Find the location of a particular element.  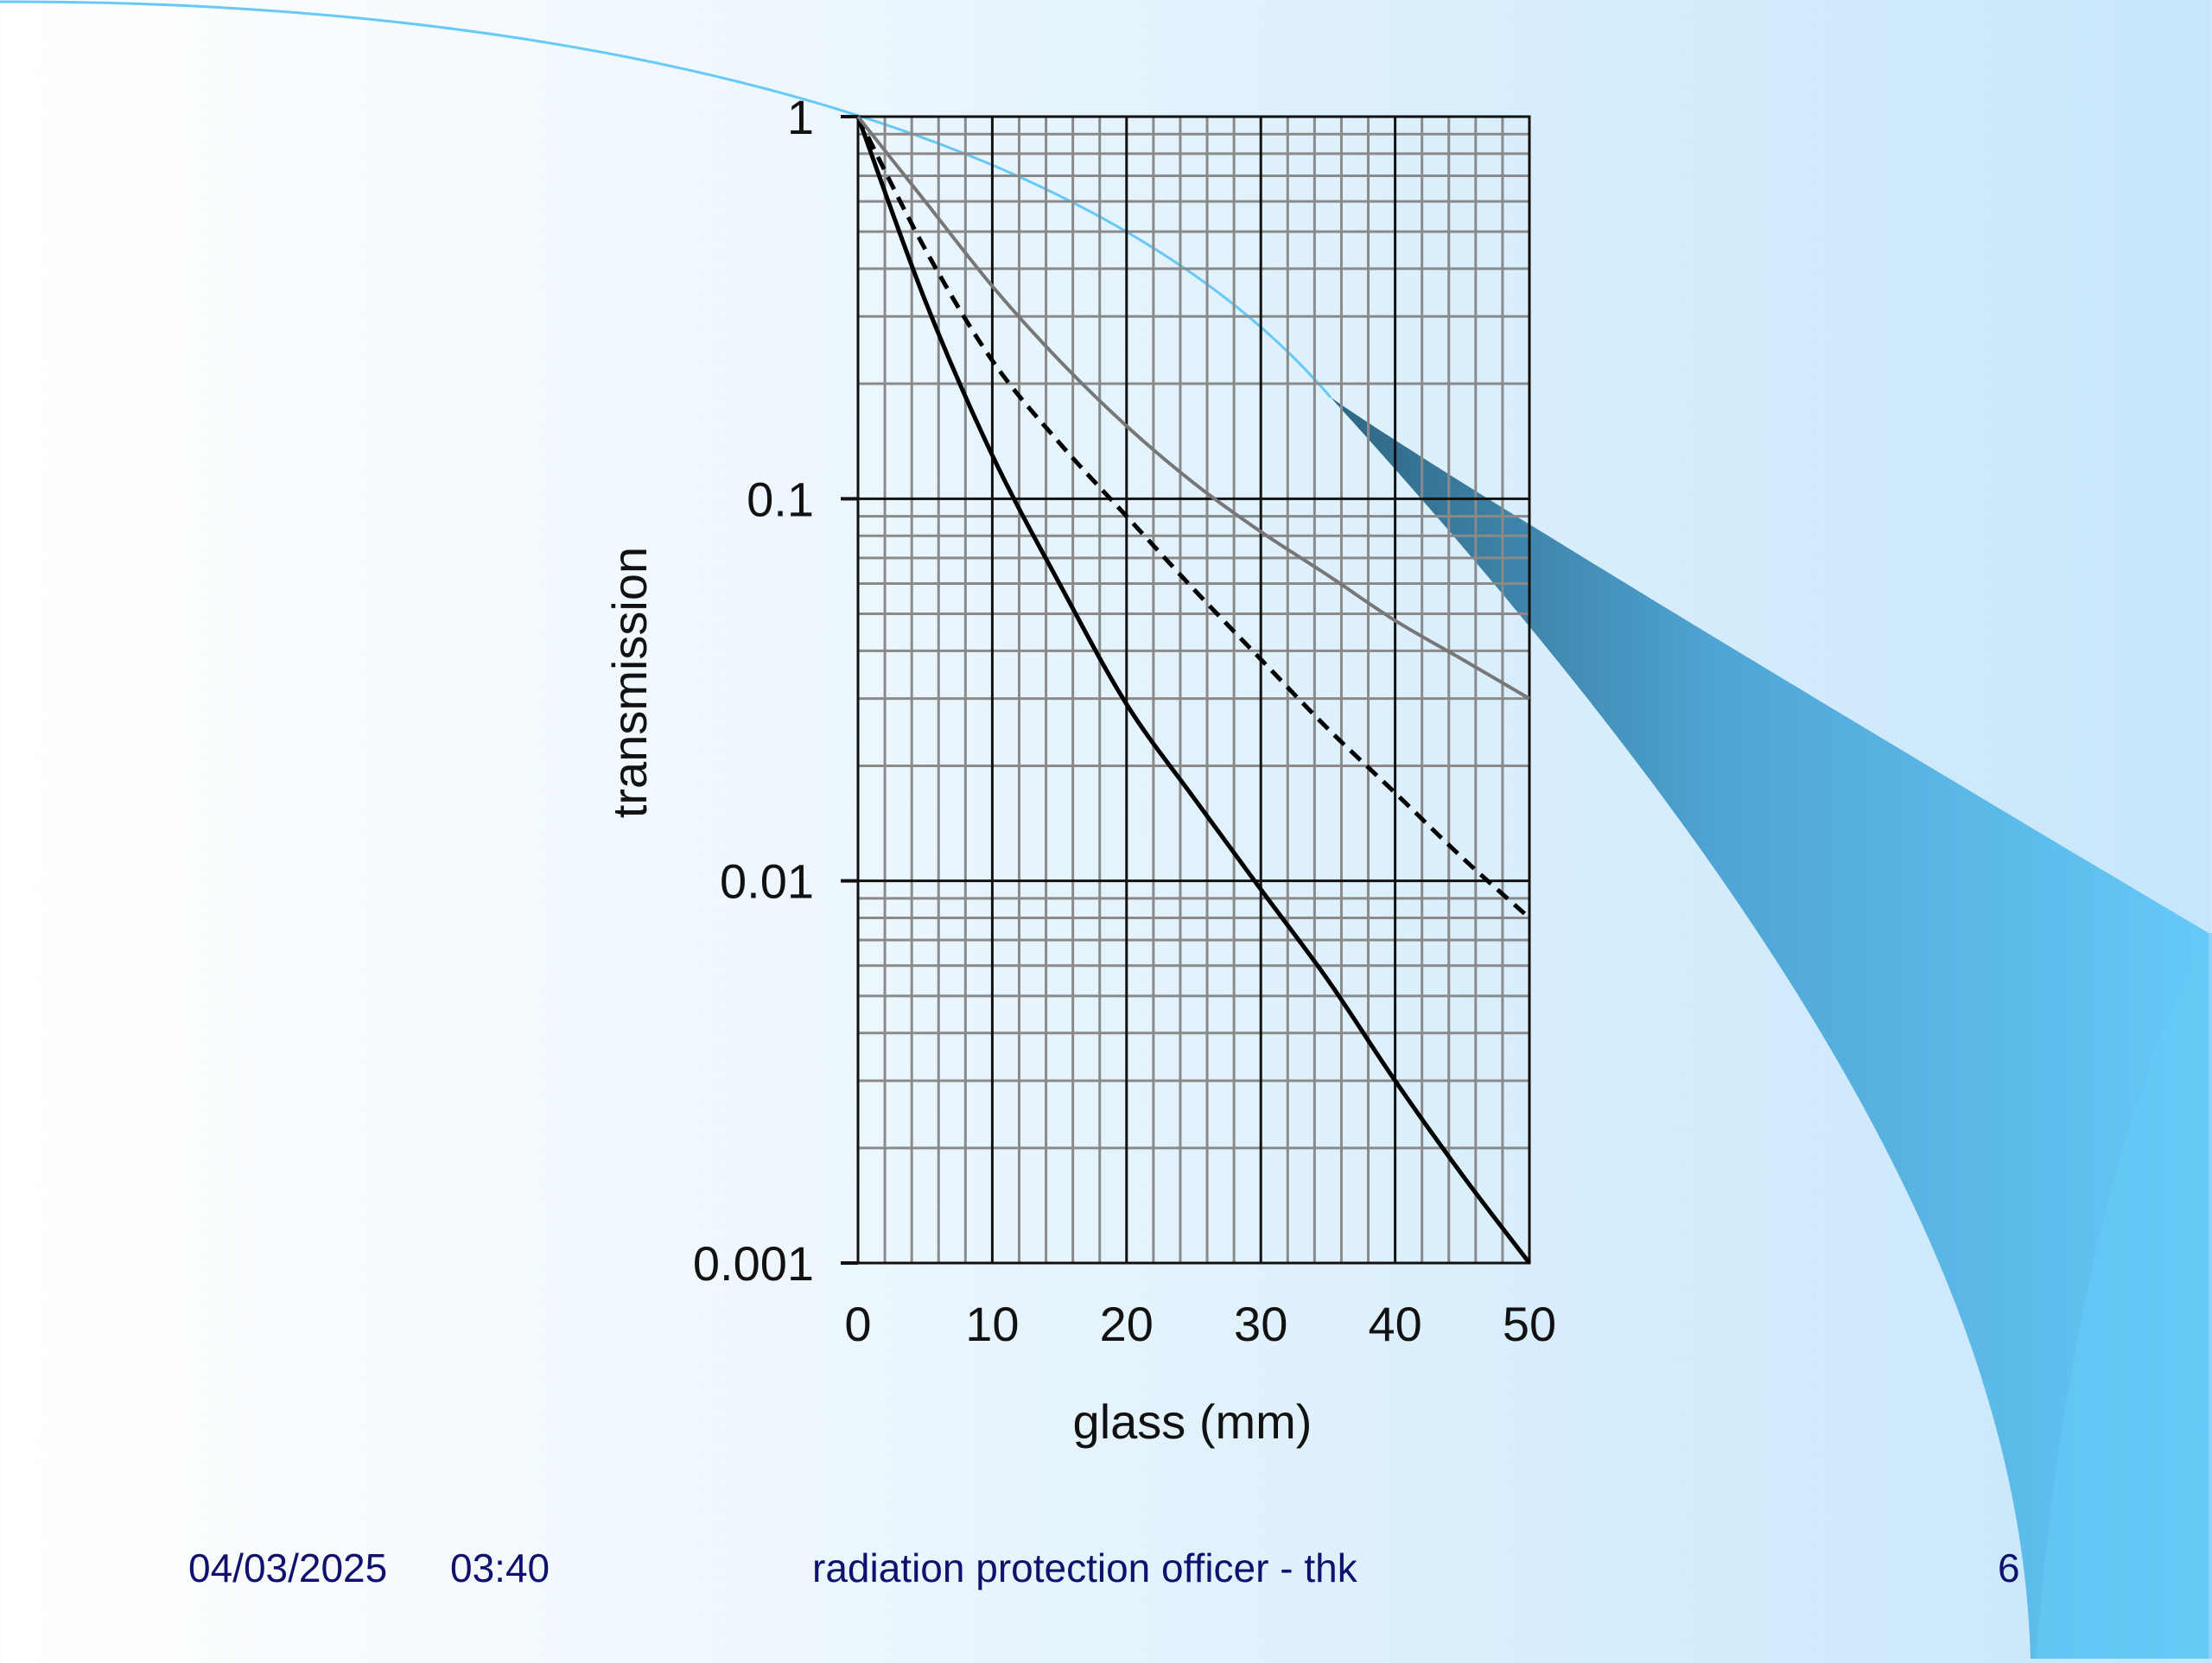

x-tick-label: 30 is located at coordinates (1260, 1324).